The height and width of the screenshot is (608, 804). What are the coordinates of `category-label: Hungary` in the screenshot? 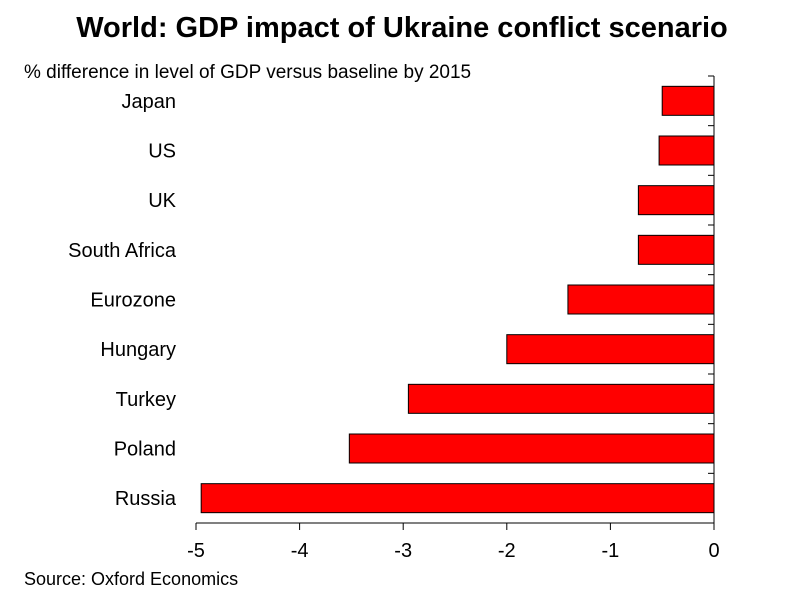 It's located at (138, 350).